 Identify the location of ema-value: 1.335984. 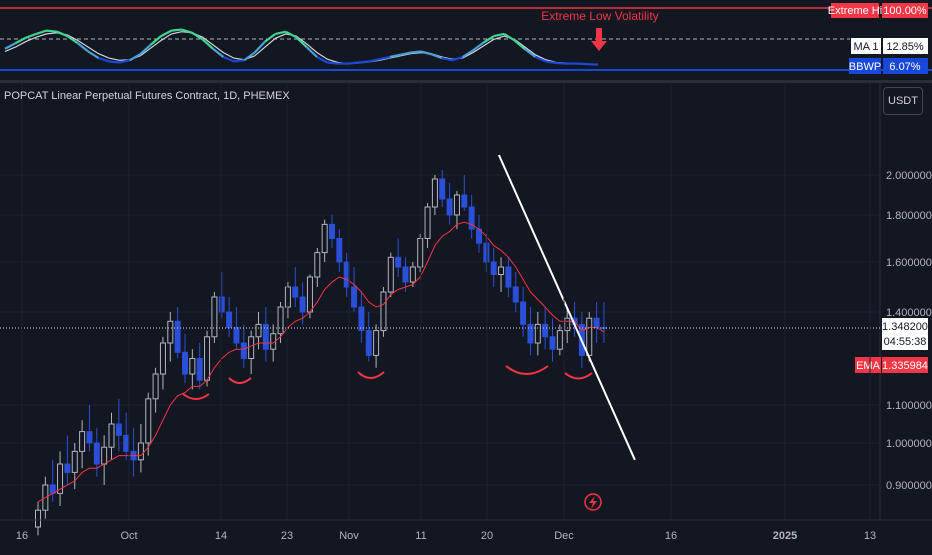
(905, 366).